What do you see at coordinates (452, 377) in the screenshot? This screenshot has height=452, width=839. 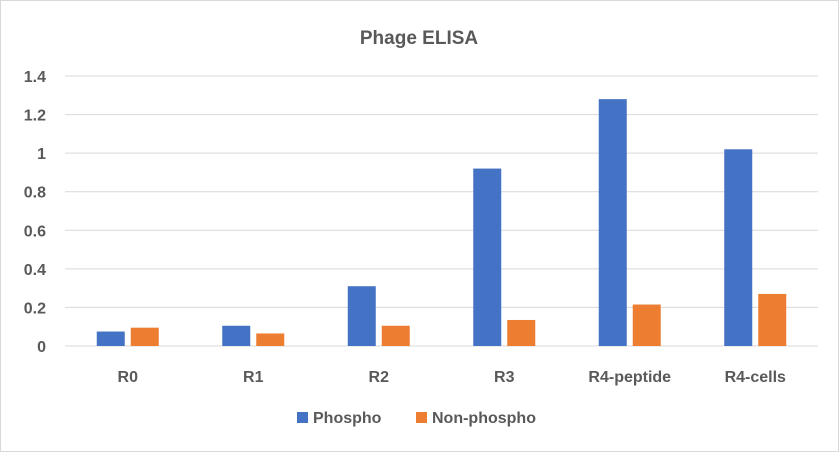 I see `x-axis-ticks: R0 R1 R2 R3 R4-peptide R4-cells` at bounding box center [452, 377].